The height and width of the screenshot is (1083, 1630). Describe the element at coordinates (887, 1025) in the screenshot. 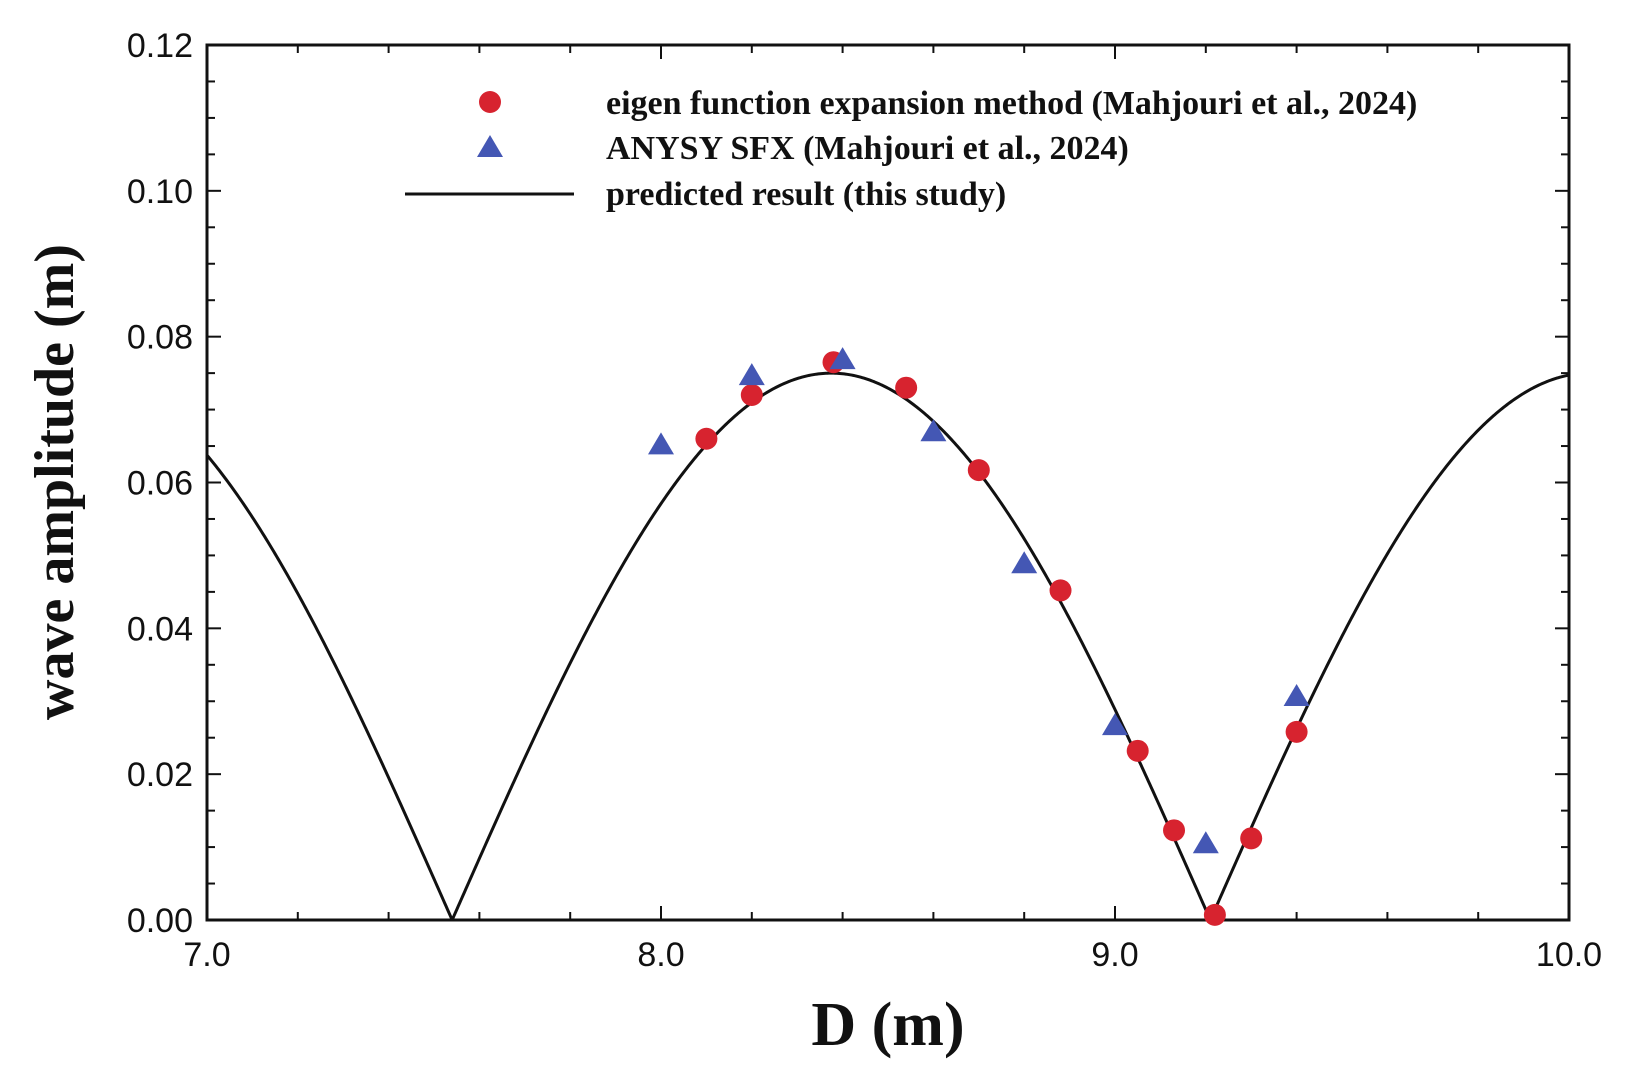

I see `x-axis-title: D (m)` at that location.